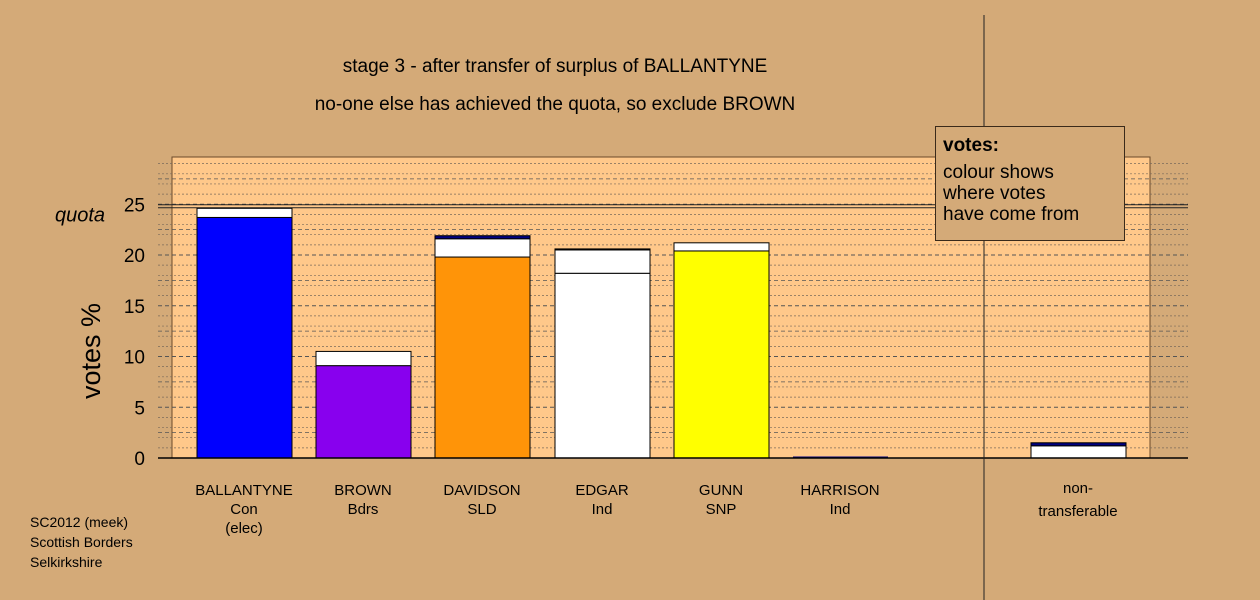  Describe the element at coordinates (1011, 214) in the screenshot. I see `legend-line: have come from` at that location.